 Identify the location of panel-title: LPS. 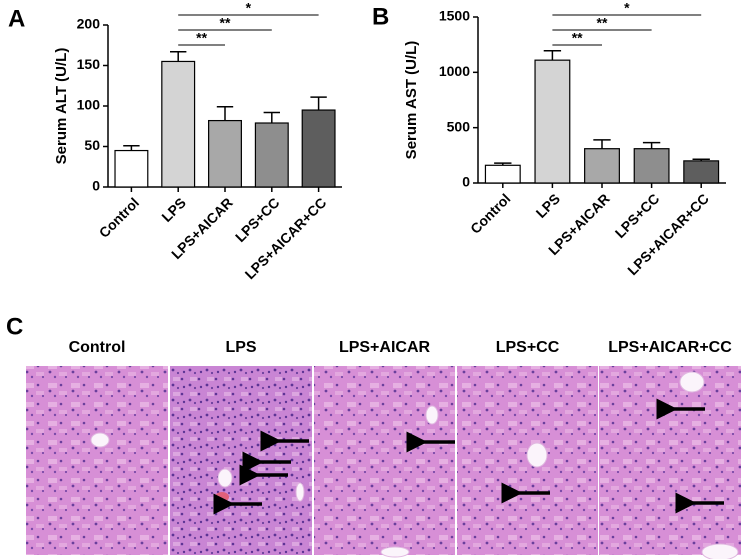
(240, 347).